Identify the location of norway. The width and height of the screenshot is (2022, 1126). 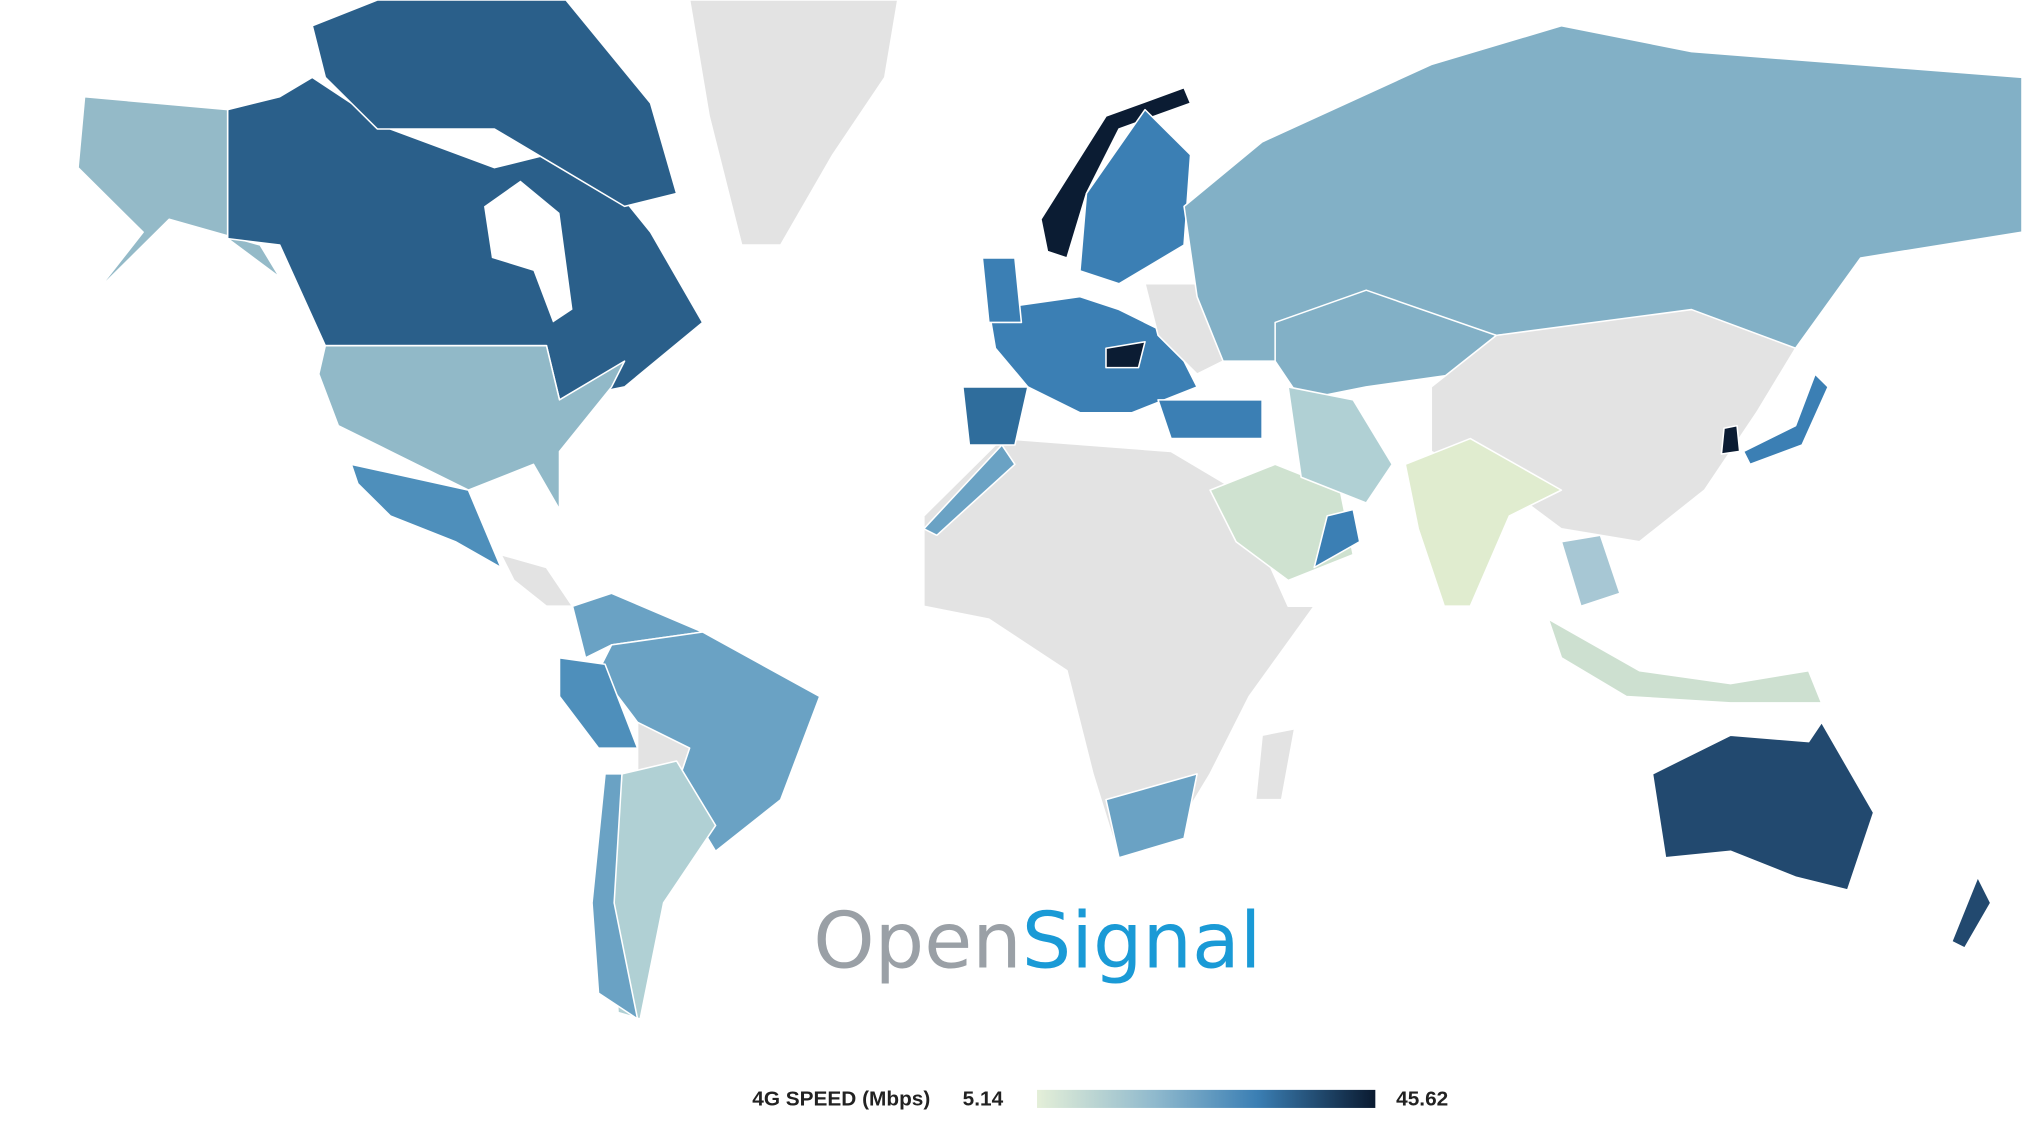
(1116, 172).